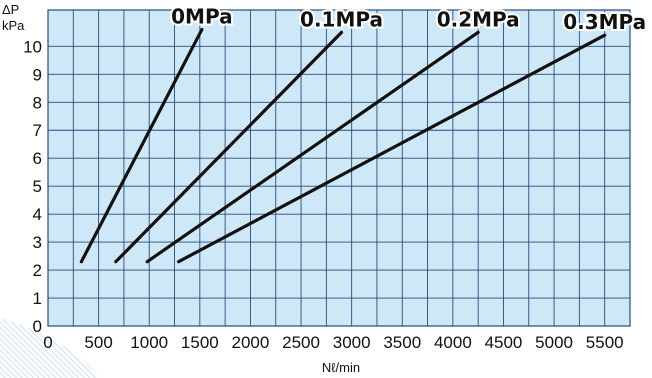 This screenshot has width=652, height=378. What do you see at coordinates (47, 342) in the screenshot?
I see `x-tick-label: 0` at bounding box center [47, 342].